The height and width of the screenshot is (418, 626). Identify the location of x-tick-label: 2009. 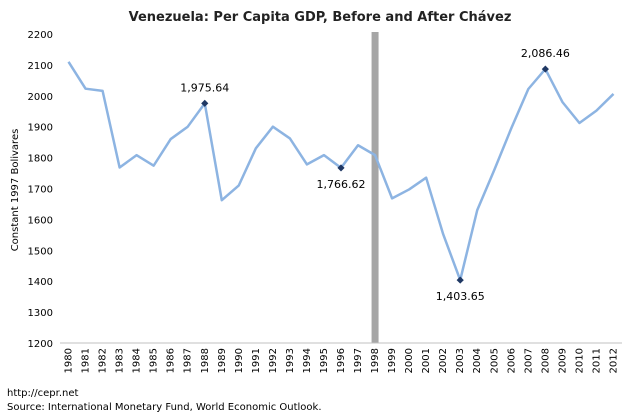
(562, 360).